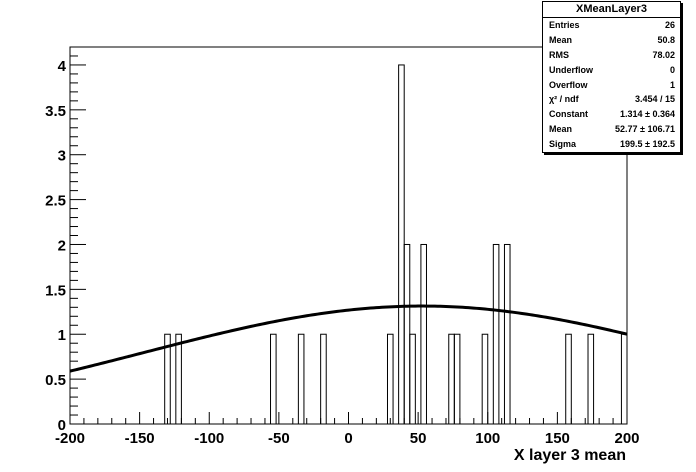  Describe the element at coordinates (55, 201) in the screenshot. I see `y-tick-label: 2.5` at that location.